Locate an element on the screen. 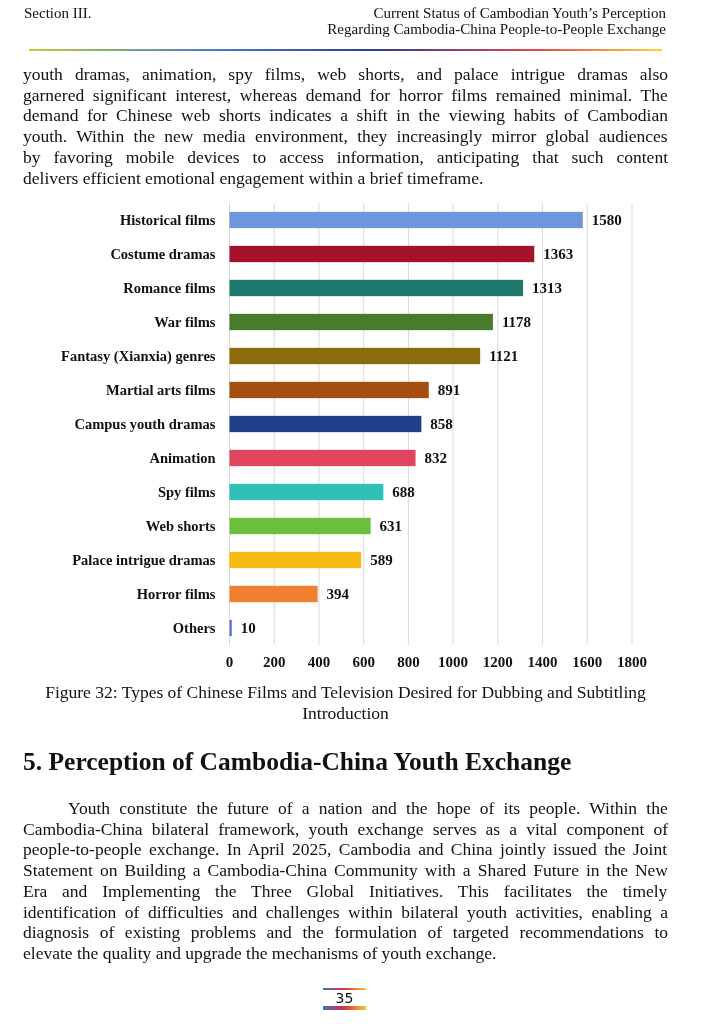 The width and height of the screenshot is (724, 1024). text: 35 is located at coordinates (344, 998).